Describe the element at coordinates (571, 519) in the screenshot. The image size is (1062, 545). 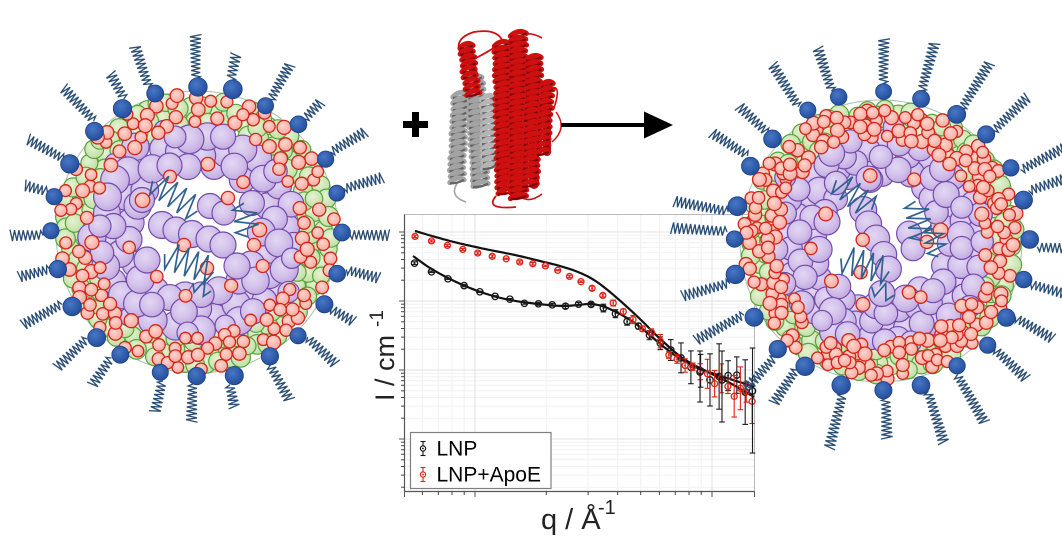
I see `svg-text: q / Å` at that location.